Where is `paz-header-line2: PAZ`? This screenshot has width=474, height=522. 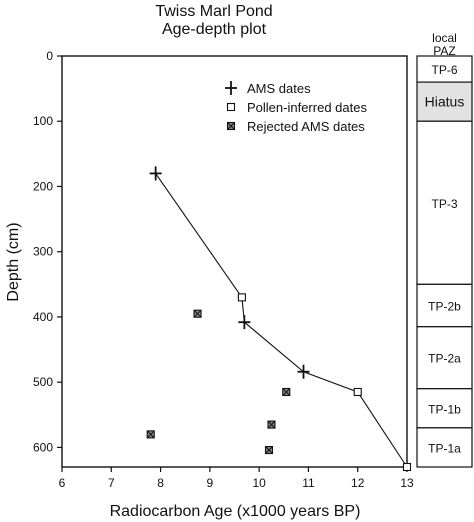 paz-header-line2: PAZ is located at coordinates (444, 51).